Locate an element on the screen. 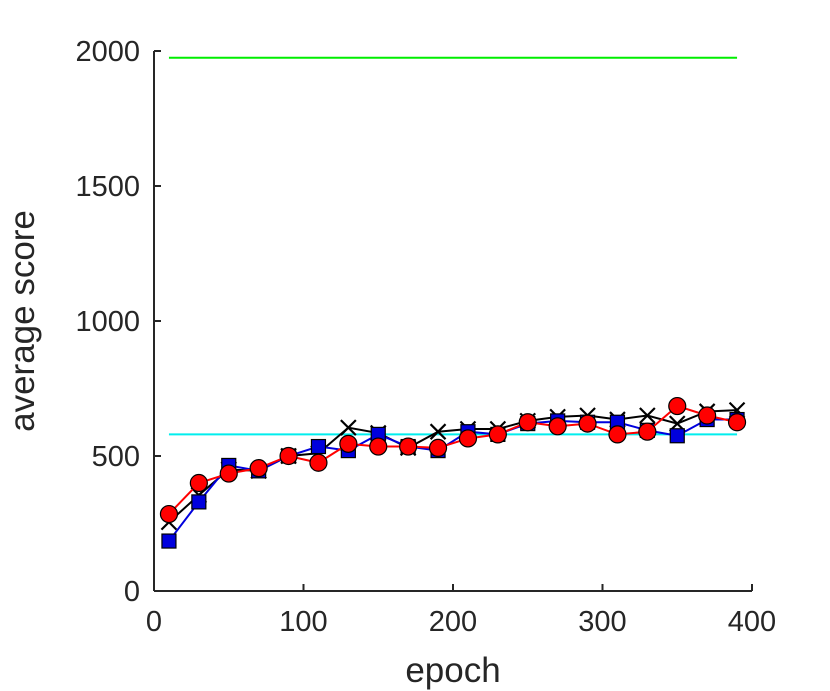 The image size is (830, 691). x-tick-label: 300 is located at coordinates (602, 622).